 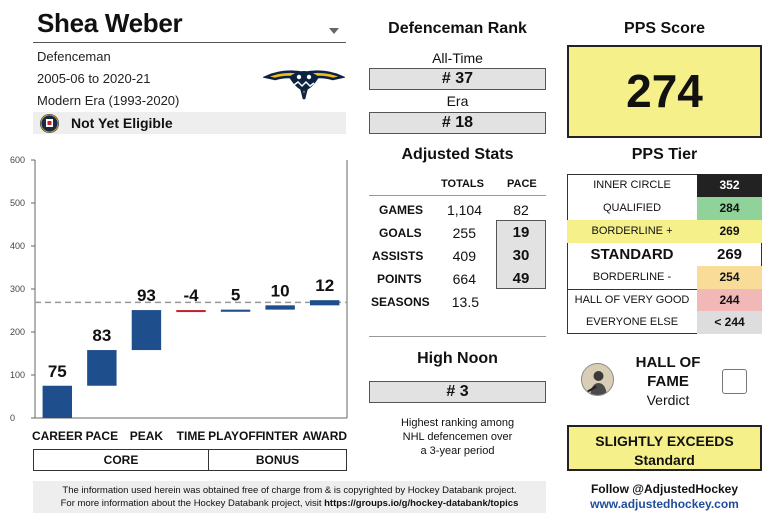 What do you see at coordinates (324, 436) in the screenshot?
I see `x-category-label: AWARD` at bounding box center [324, 436].